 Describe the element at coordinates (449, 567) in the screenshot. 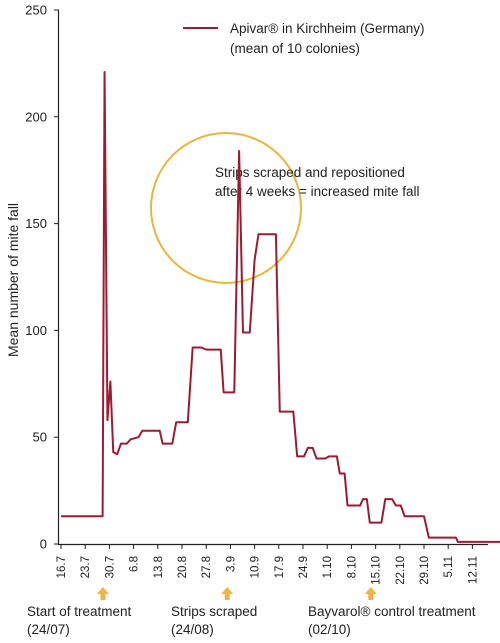

I see `x-tick-label: 5.11` at that location.